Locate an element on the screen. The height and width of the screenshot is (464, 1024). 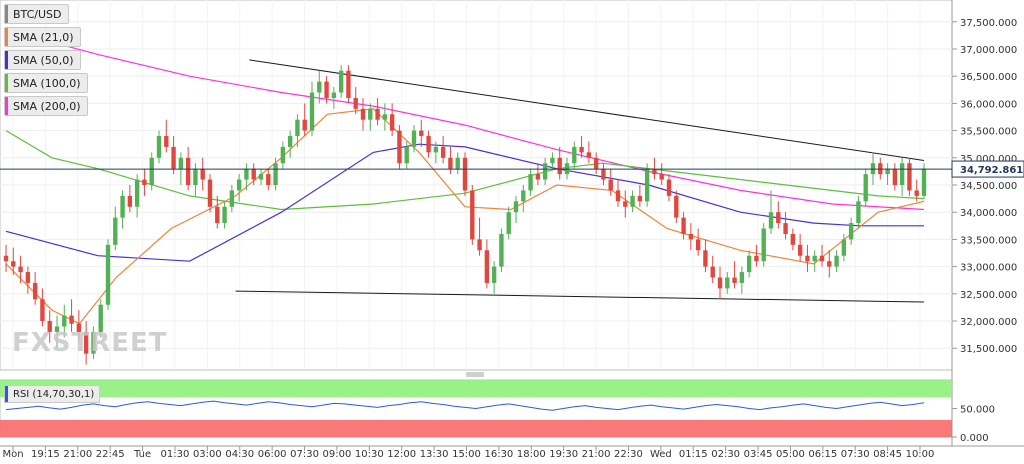
legend-sma50: SMA (50,0) is located at coordinates (42, 60).